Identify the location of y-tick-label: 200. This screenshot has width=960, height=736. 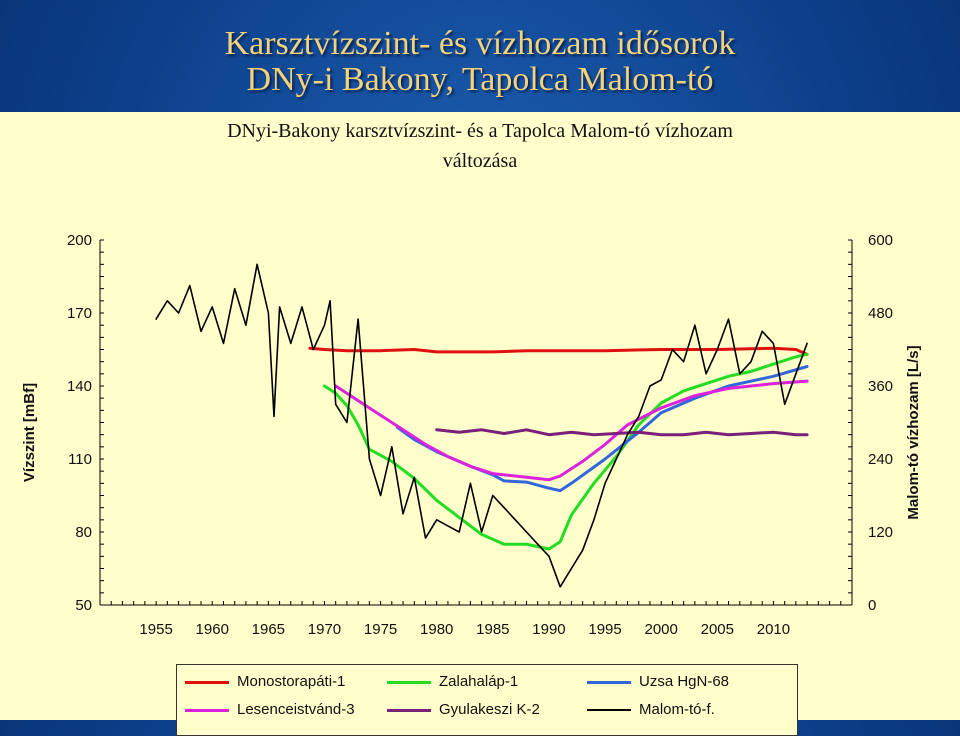
(79, 240).